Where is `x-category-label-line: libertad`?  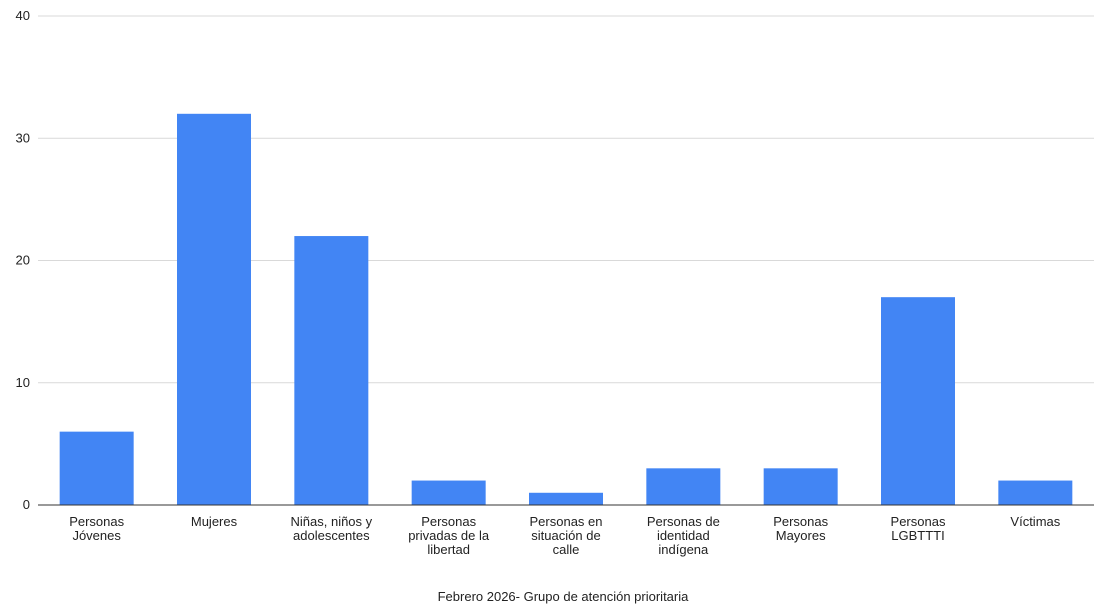
x-category-label-line: libertad is located at coordinates (448, 549).